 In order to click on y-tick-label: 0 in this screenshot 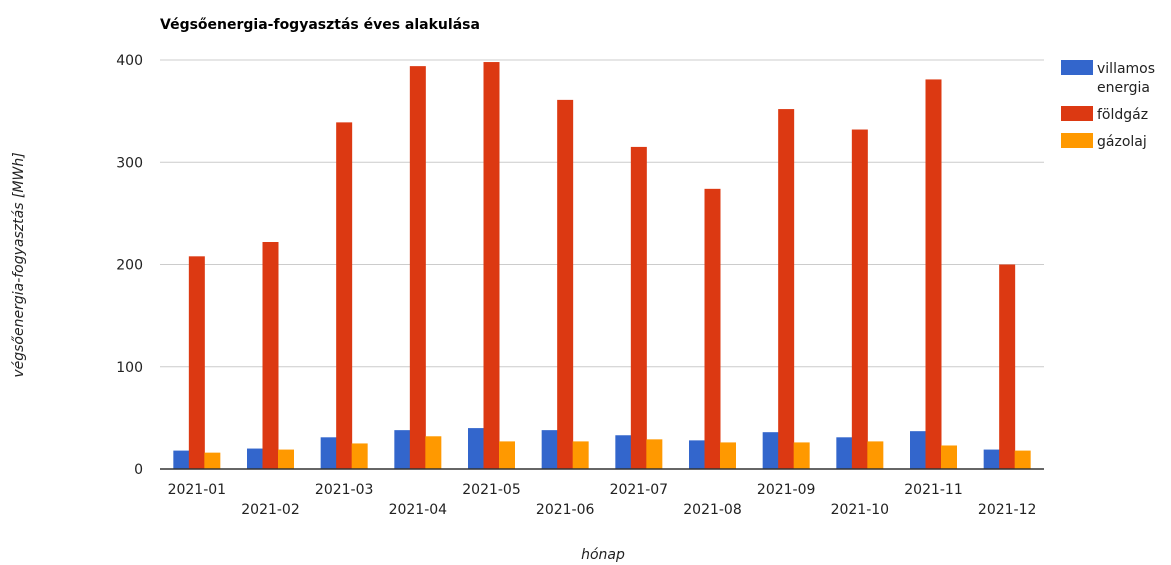, I will do `click(138, 470)`.